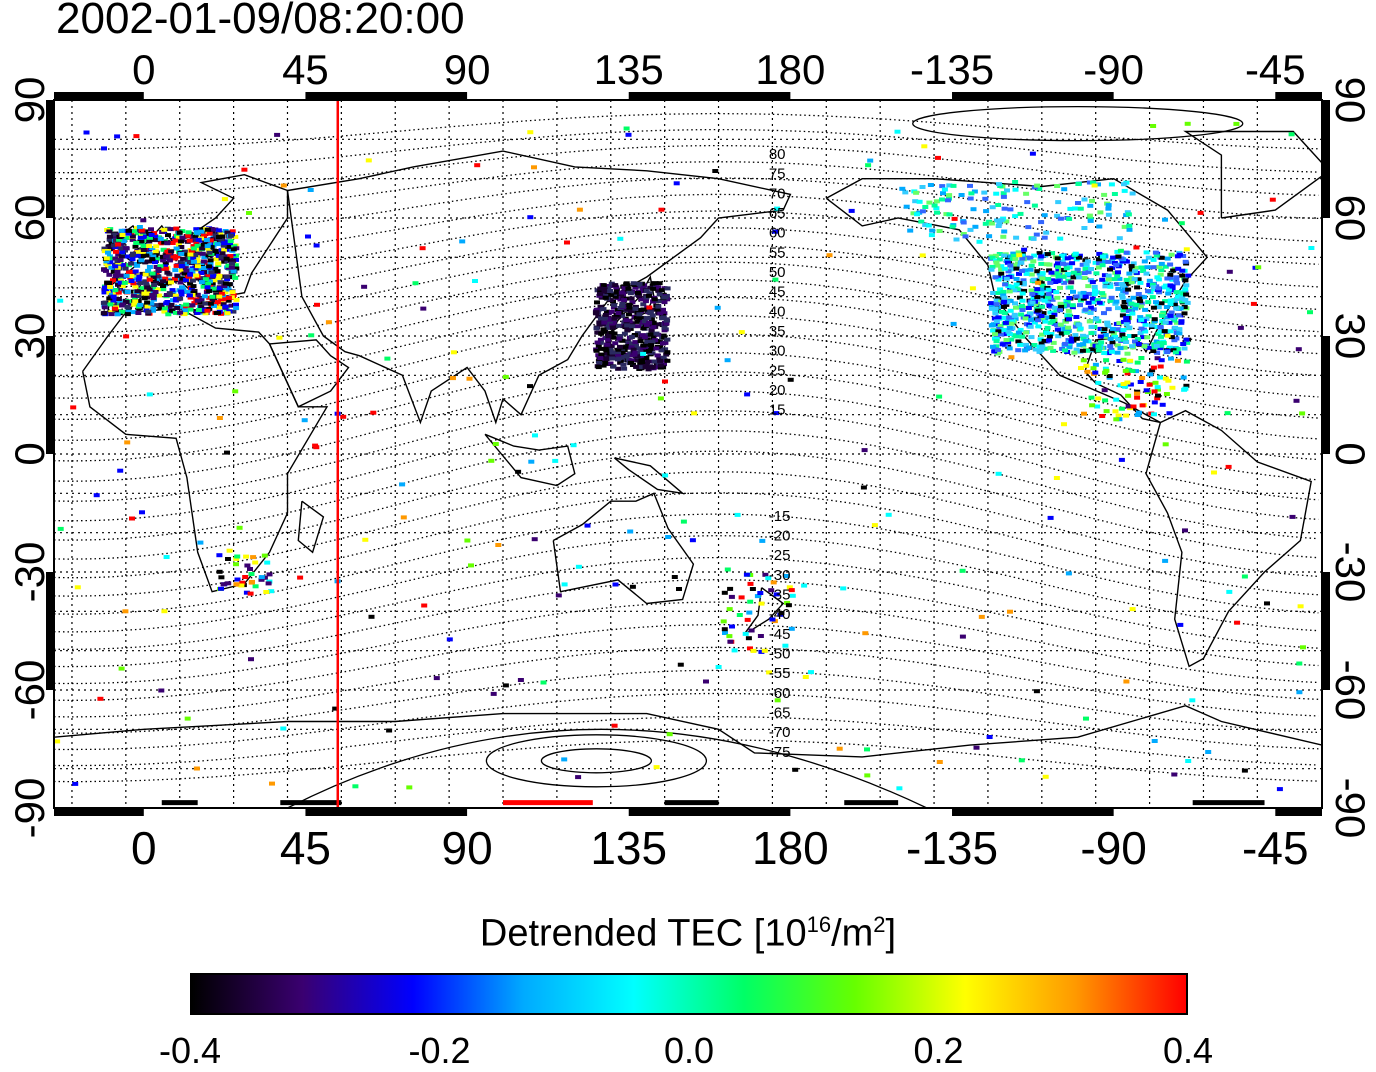  Describe the element at coordinates (1033, 812) in the screenshot. I see `frame-bar-bottom` at that location.